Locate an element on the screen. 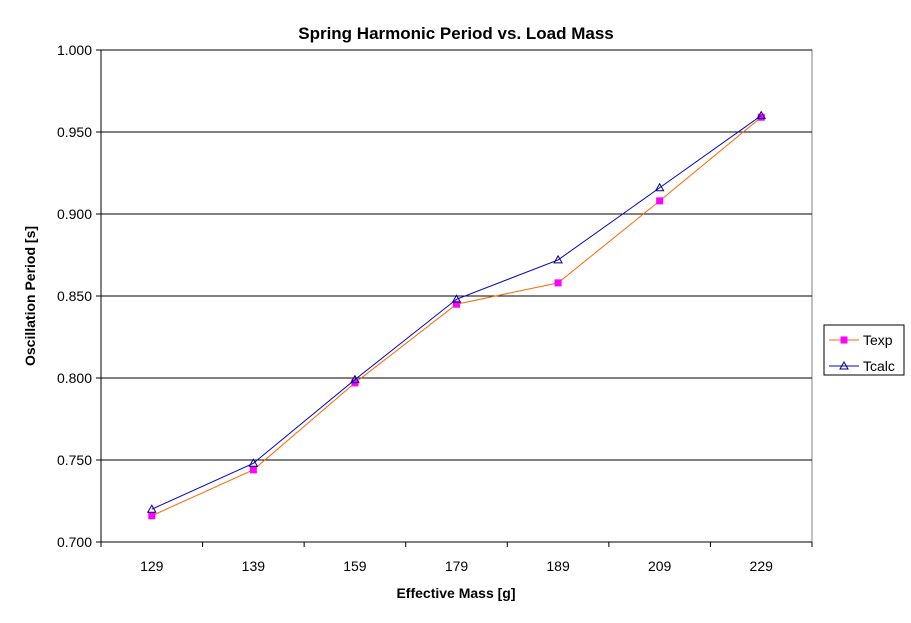 The width and height of the screenshot is (911, 623). x-axis-ticks: 129 139 159 179 189 209 229 is located at coordinates (456, 558).